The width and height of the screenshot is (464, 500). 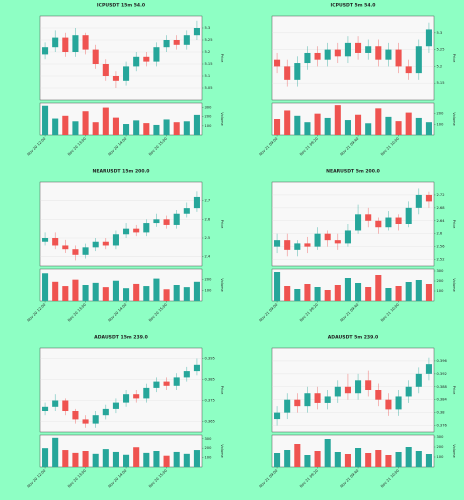 What do you see at coordinates (210, 359) in the screenshot?
I see `y-tick-label: 0.395` at bounding box center [210, 359].